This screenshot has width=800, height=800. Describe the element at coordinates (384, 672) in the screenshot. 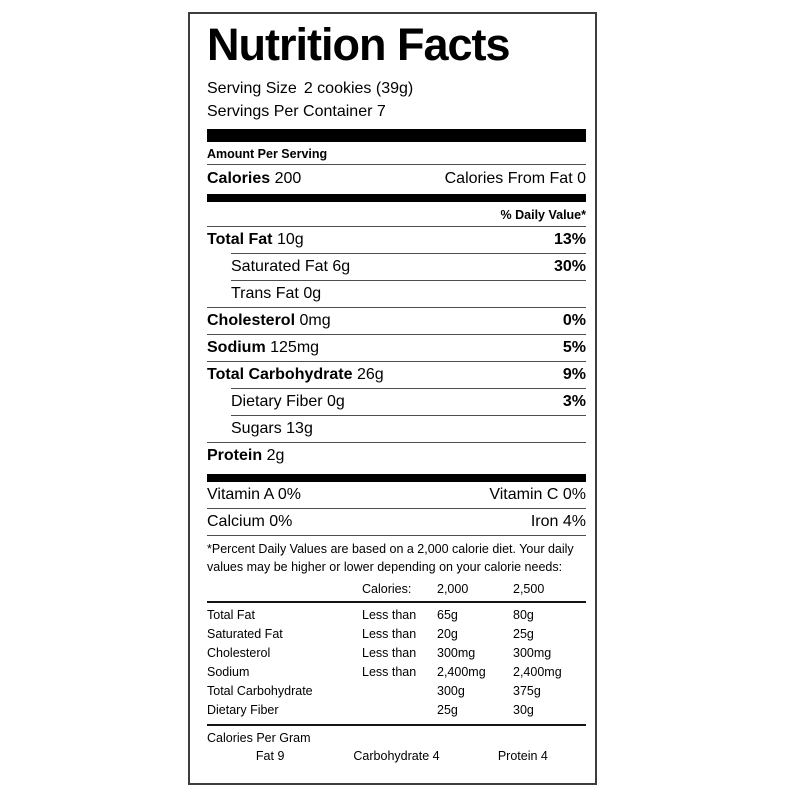

I see `dv-table-row: Sodium Less than 2,400mg 2,400mg` at that location.